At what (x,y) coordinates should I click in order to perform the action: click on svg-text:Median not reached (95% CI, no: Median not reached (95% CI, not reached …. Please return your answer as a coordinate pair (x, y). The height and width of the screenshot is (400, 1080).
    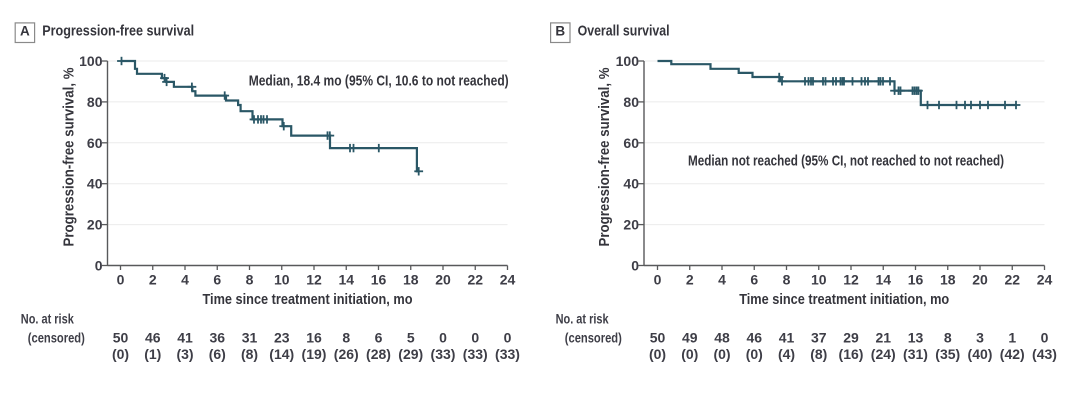
    Looking at the image, I should click on (846, 160).